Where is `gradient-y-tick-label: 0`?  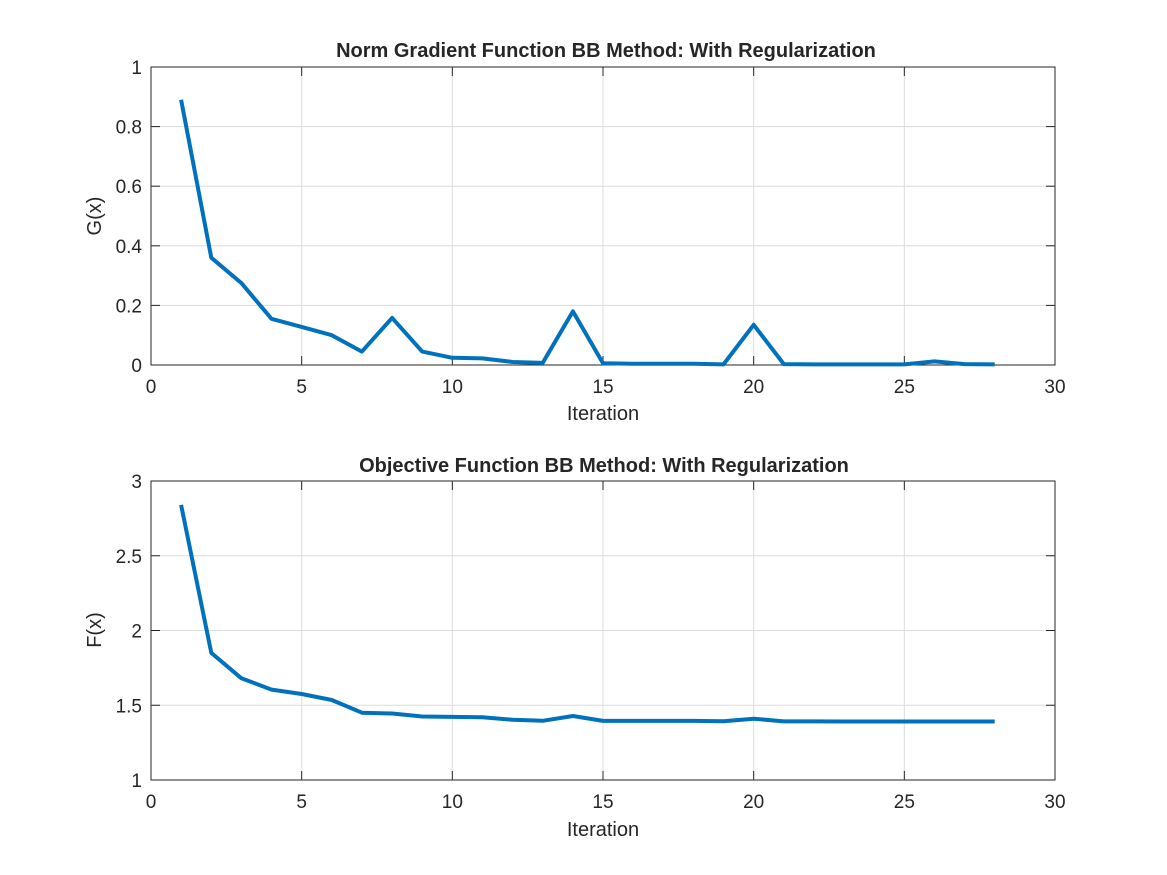
gradient-y-tick-label: 0 is located at coordinates (136, 366).